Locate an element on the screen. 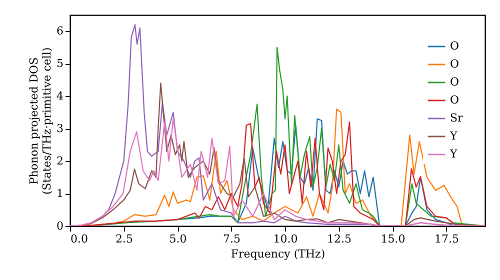  x-tick-label: 2.5 is located at coordinates (125, 239).